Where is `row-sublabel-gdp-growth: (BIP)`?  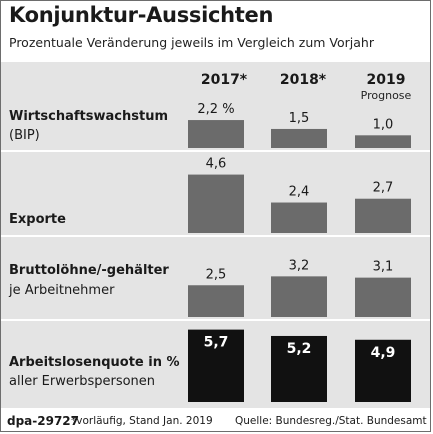 row-sublabel-gdp-growth: (BIP) is located at coordinates (24, 135).